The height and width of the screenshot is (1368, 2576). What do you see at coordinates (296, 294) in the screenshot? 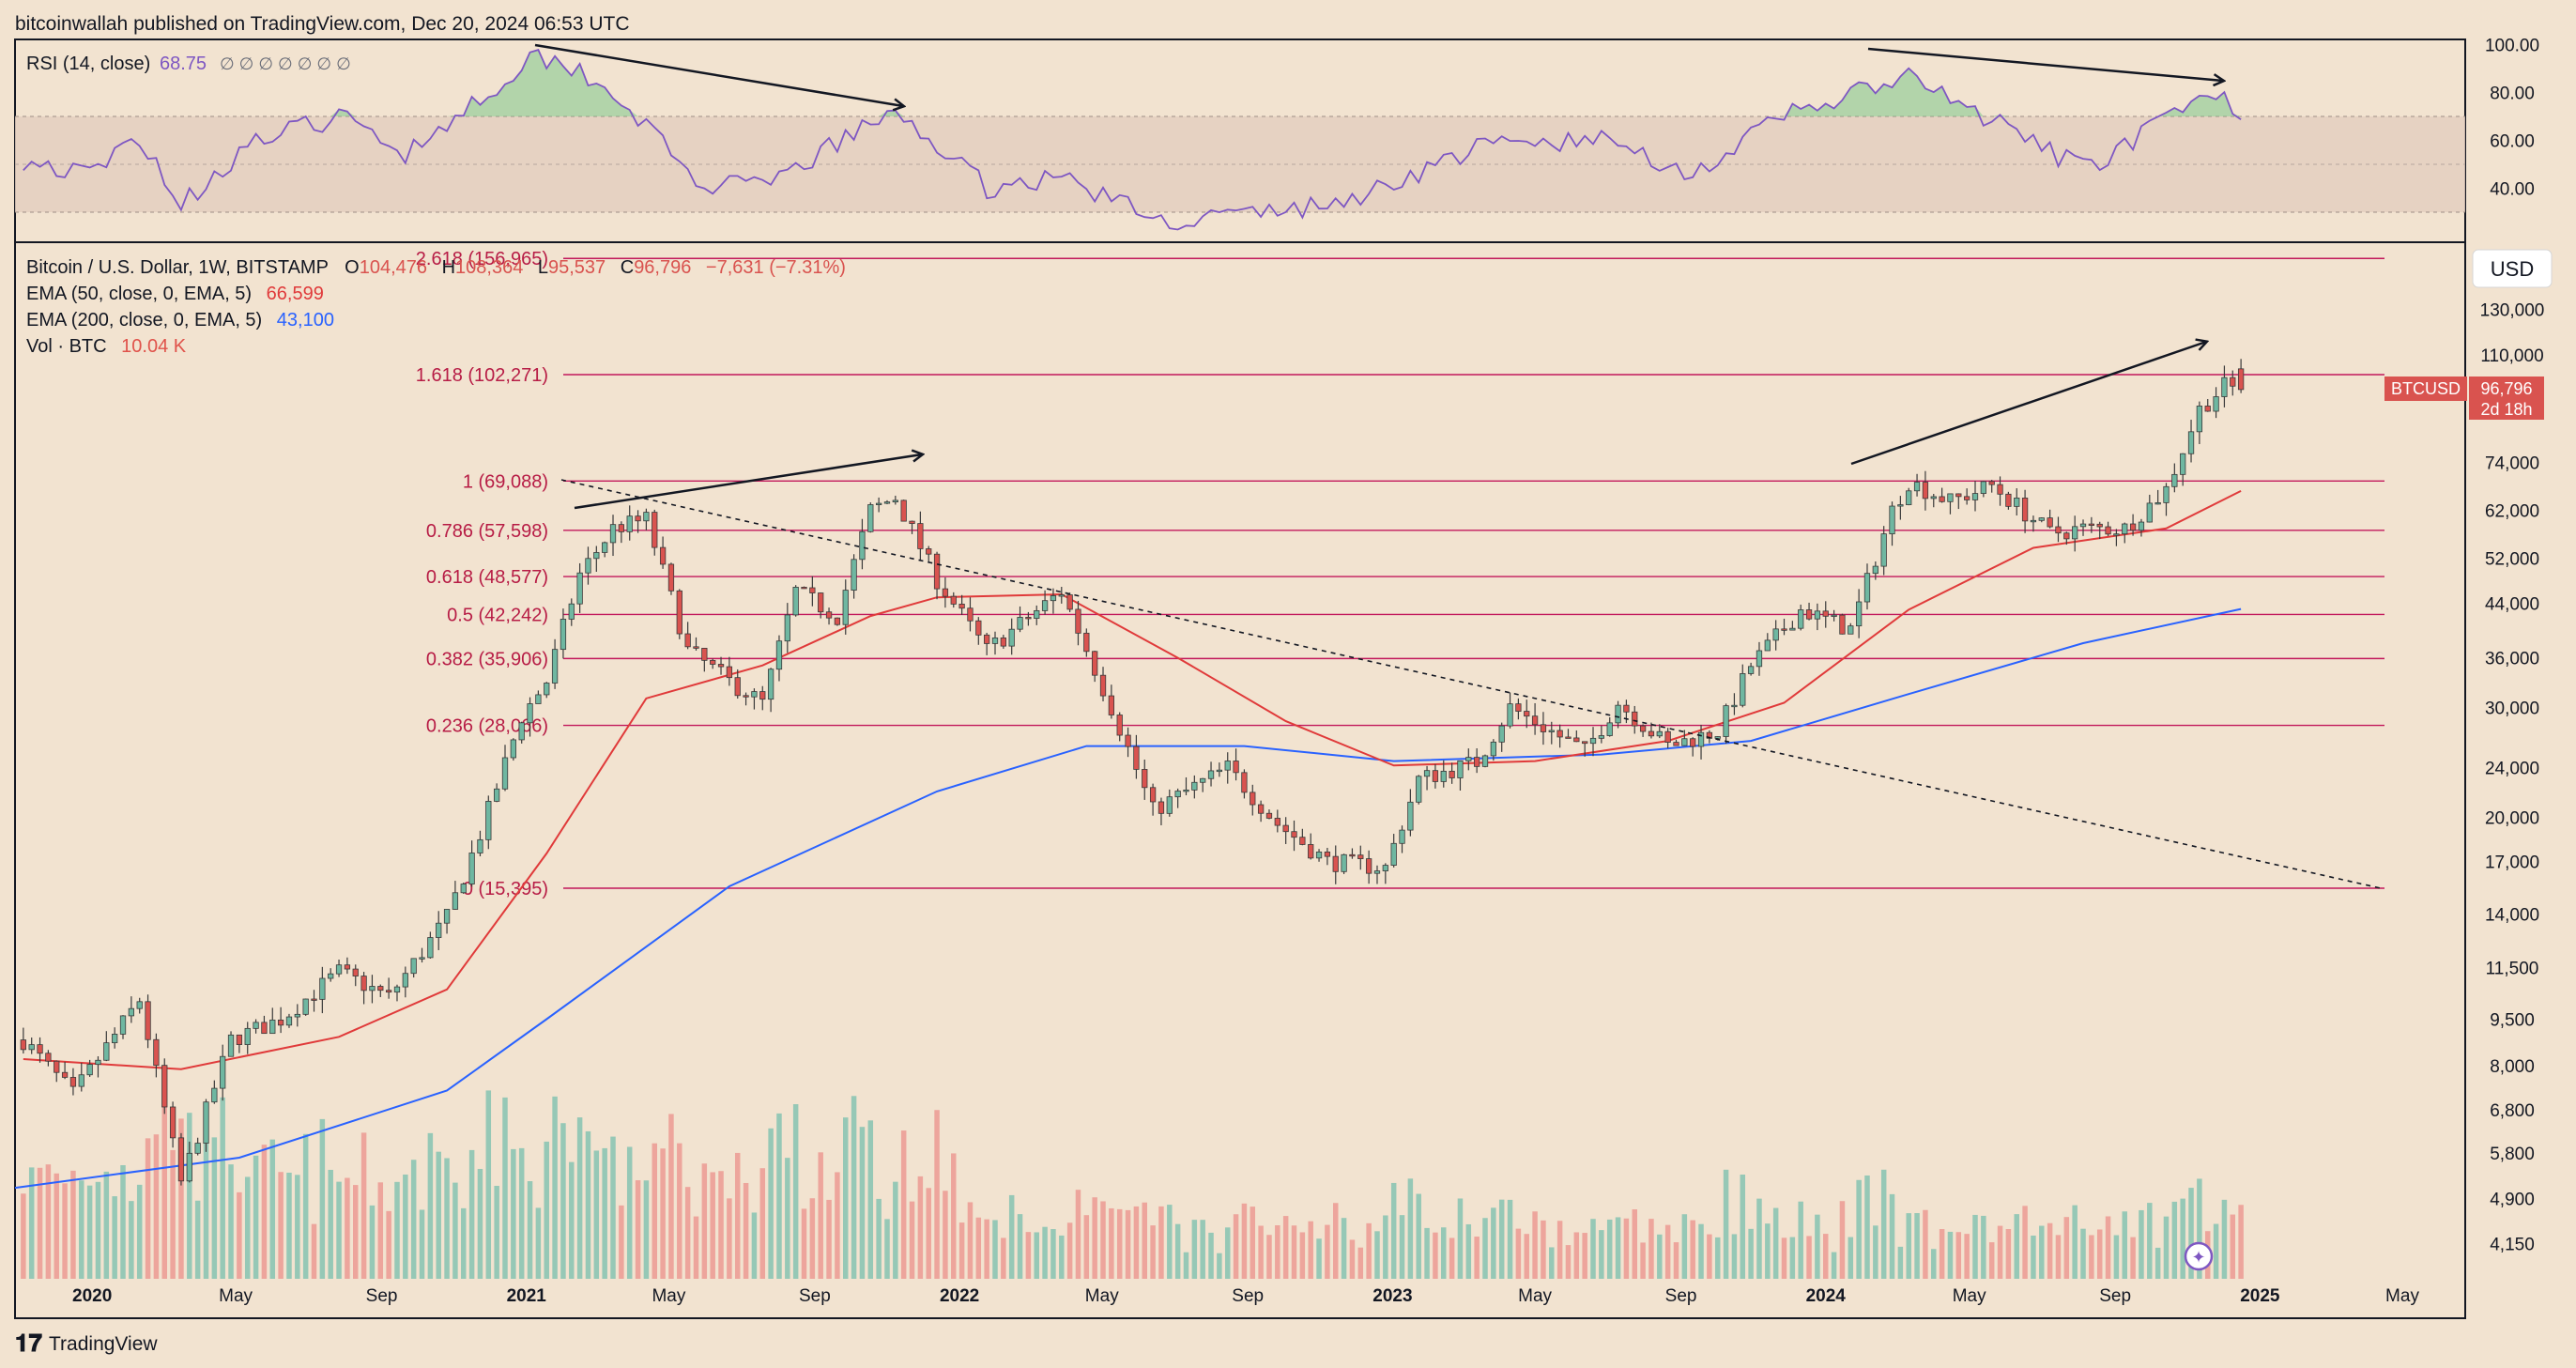
I see `ema50-value: 66,599` at bounding box center [296, 294].